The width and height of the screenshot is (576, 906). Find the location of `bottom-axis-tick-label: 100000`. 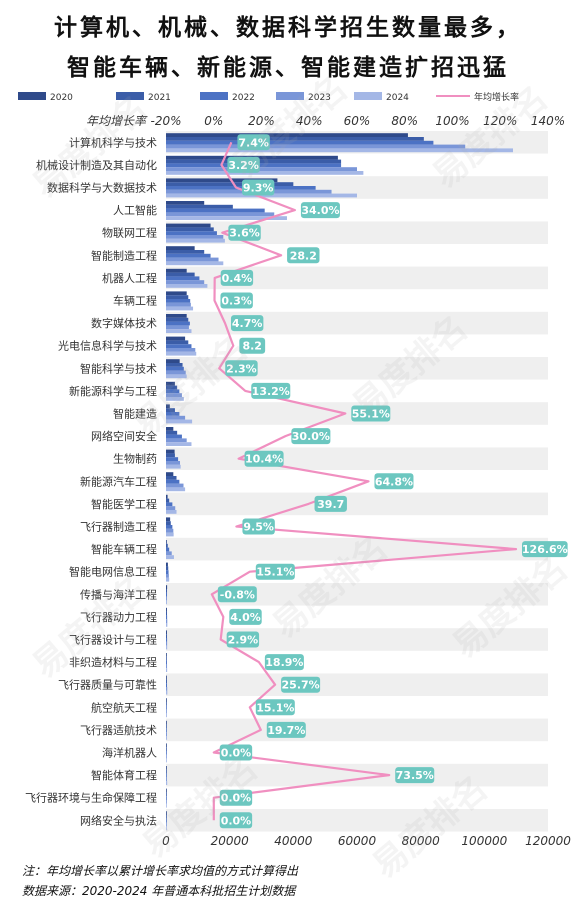

bottom-axis-tick-label: 100000 is located at coordinates (484, 841).